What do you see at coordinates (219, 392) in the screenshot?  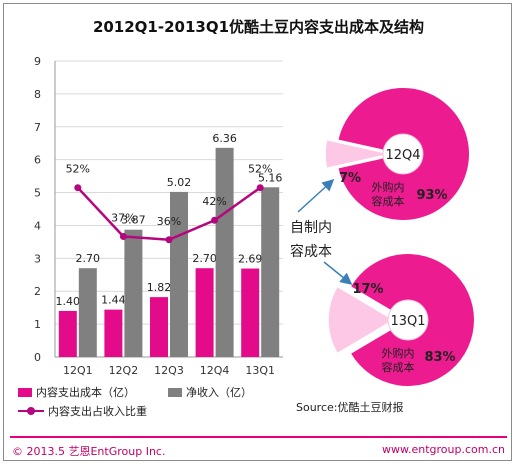 I see `legend-label-net-revenue: 净收入（亿）` at bounding box center [219, 392].